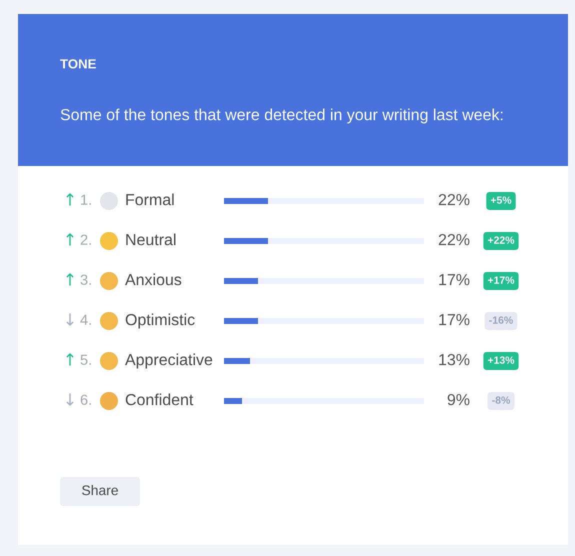 The image size is (575, 556). Describe the element at coordinates (501, 400) in the screenshot. I see `text: -8%` at that location.